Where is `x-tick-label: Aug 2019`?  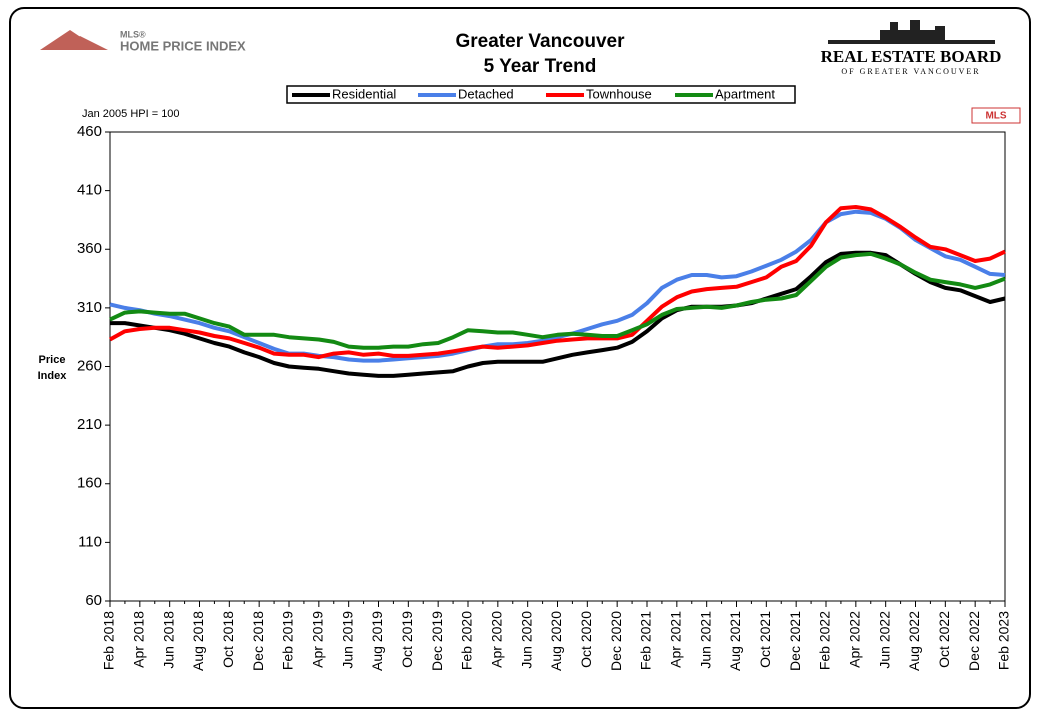 x-tick-label: Aug 2019 is located at coordinates (377, 641).